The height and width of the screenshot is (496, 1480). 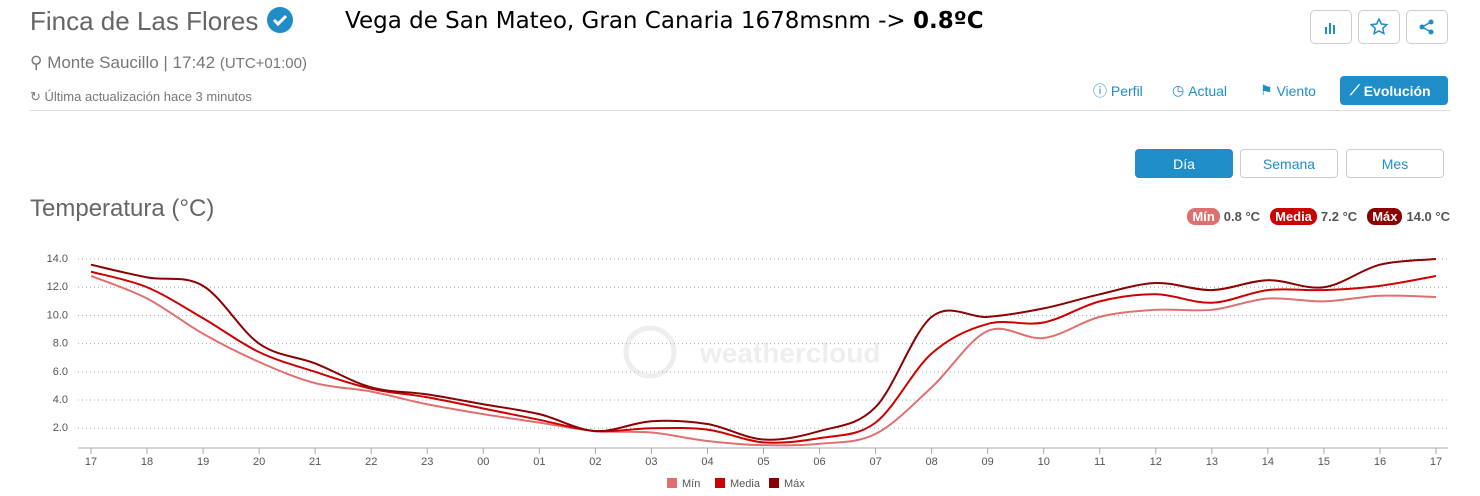 I want to click on nav-tab: ⟋ Evolución, so click(x=1394, y=90).